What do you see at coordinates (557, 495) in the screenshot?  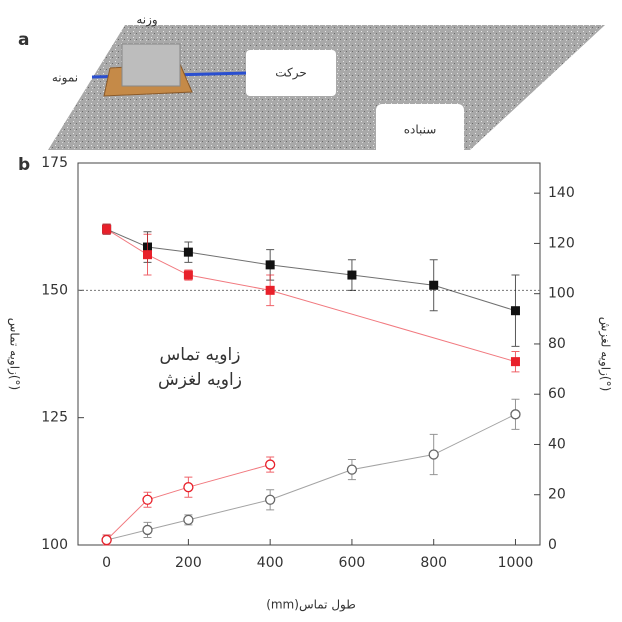 I see `y2-tick-label: 20` at bounding box center [557, 495].